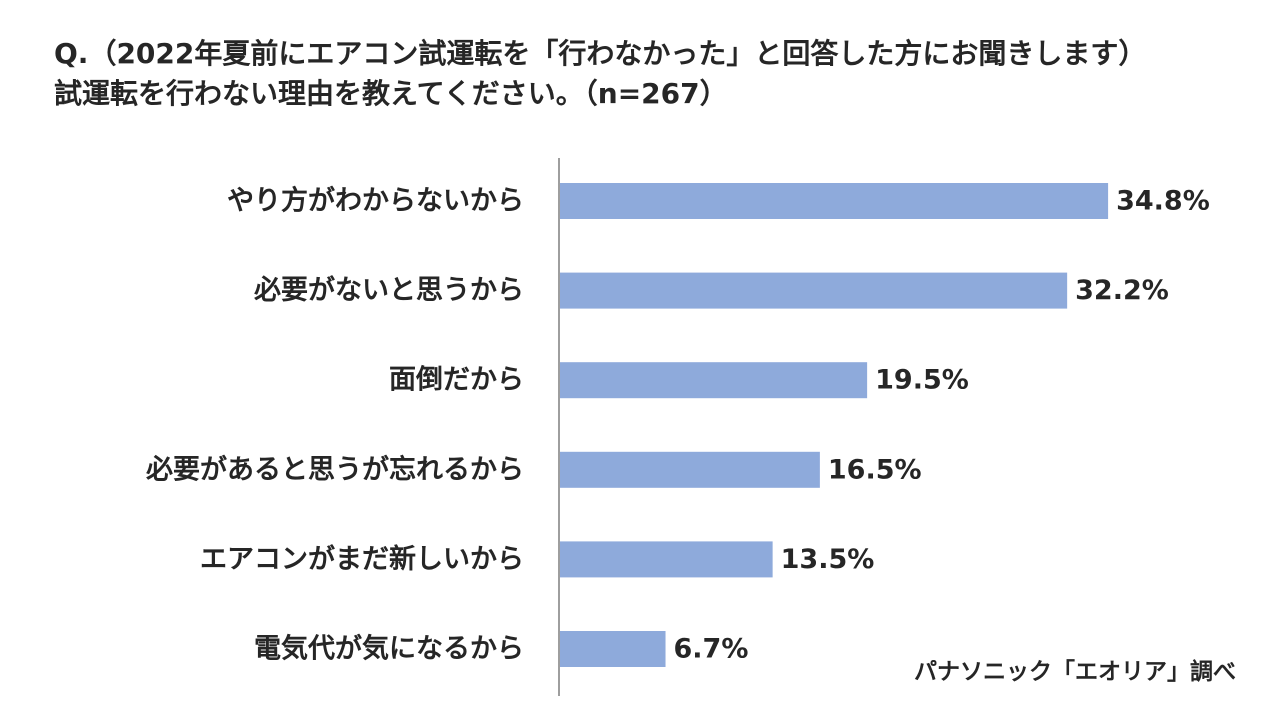  Describe the element at coordinates (375, 201) in the screenshot. I see `category-label-1: やり方がわからないから` at that location.